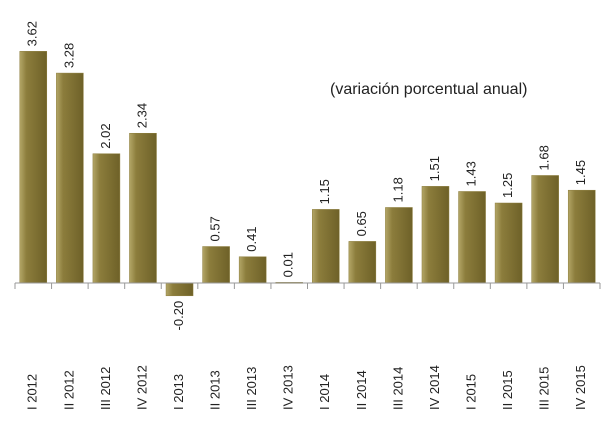 This screenshot has height=421, width=605. Describe the element at coordinates (507, 185) in the screenshot. I see `value-label: 1.25` at that location.